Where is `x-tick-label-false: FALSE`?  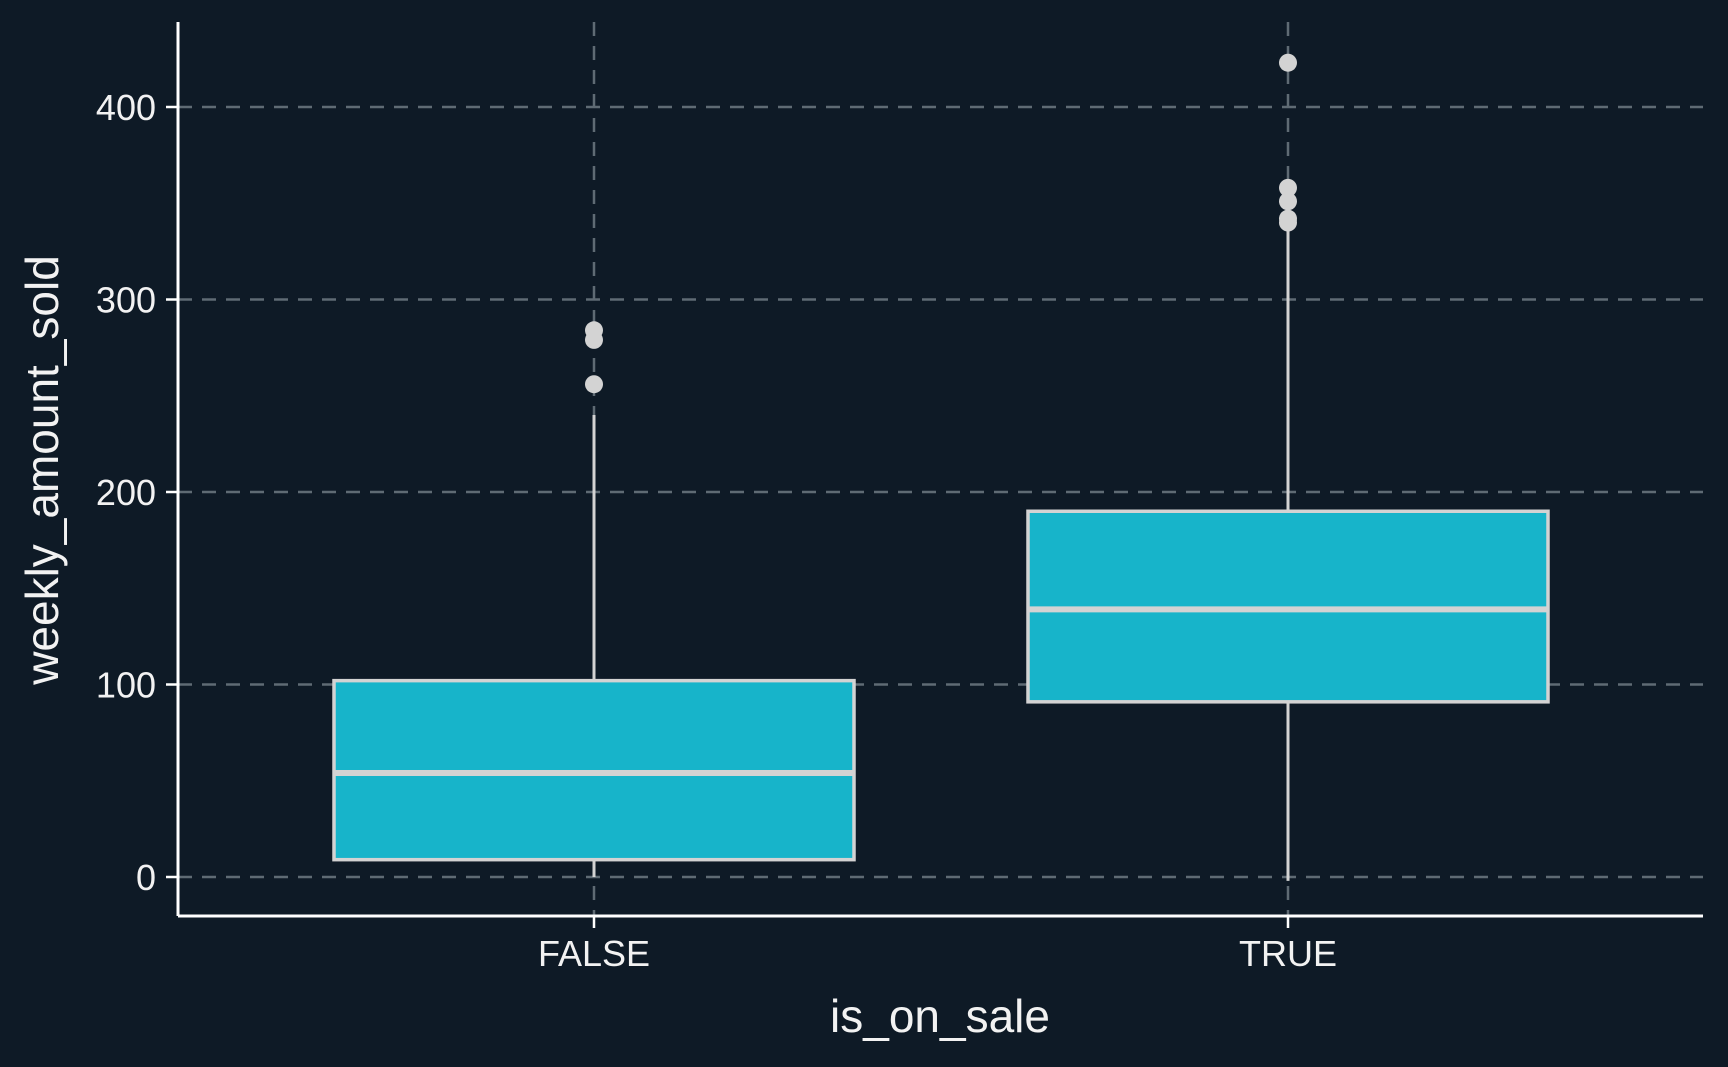 x-tick-label-false: FALSE is located at coordinates (594, 953).